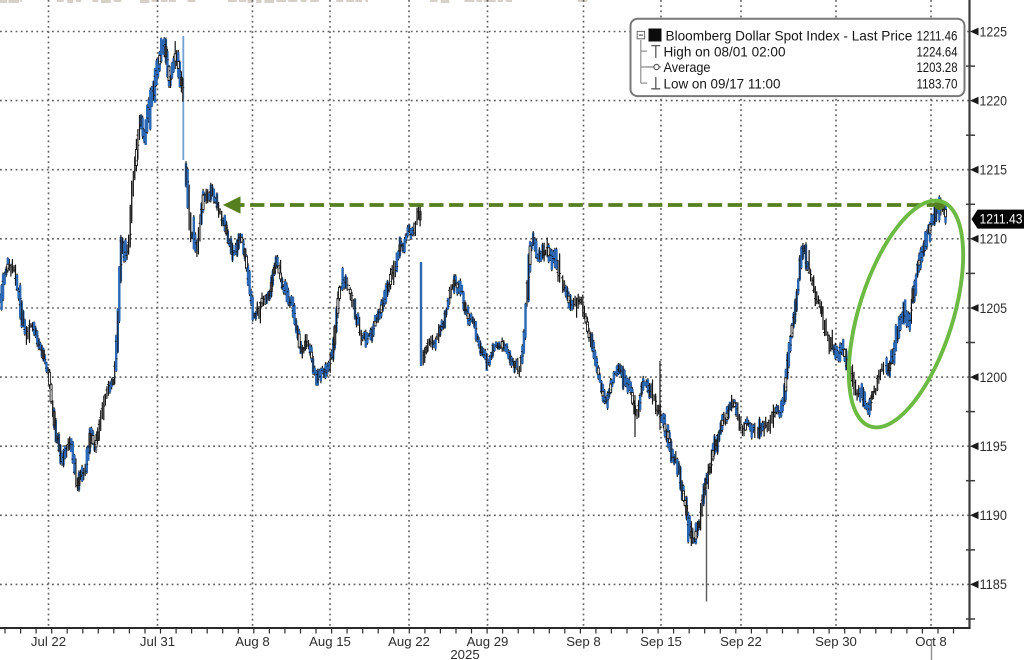 This screenshot has height=660, width=1024. Describe the element at coordinates (994, 446) in the screenshot. I see `svg-text: 1195` at that location.